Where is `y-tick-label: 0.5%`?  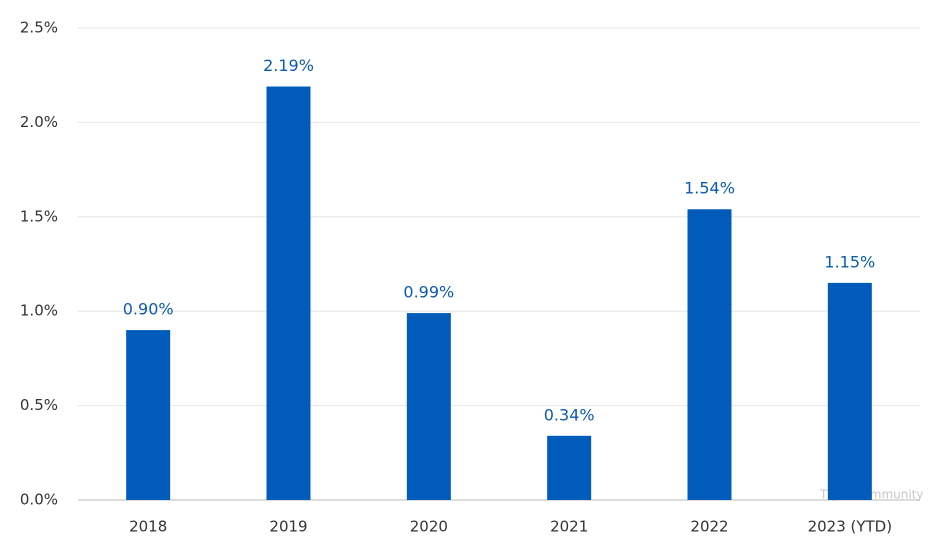
y-tick-label: 0.5% is located at coordinates (39, 405).